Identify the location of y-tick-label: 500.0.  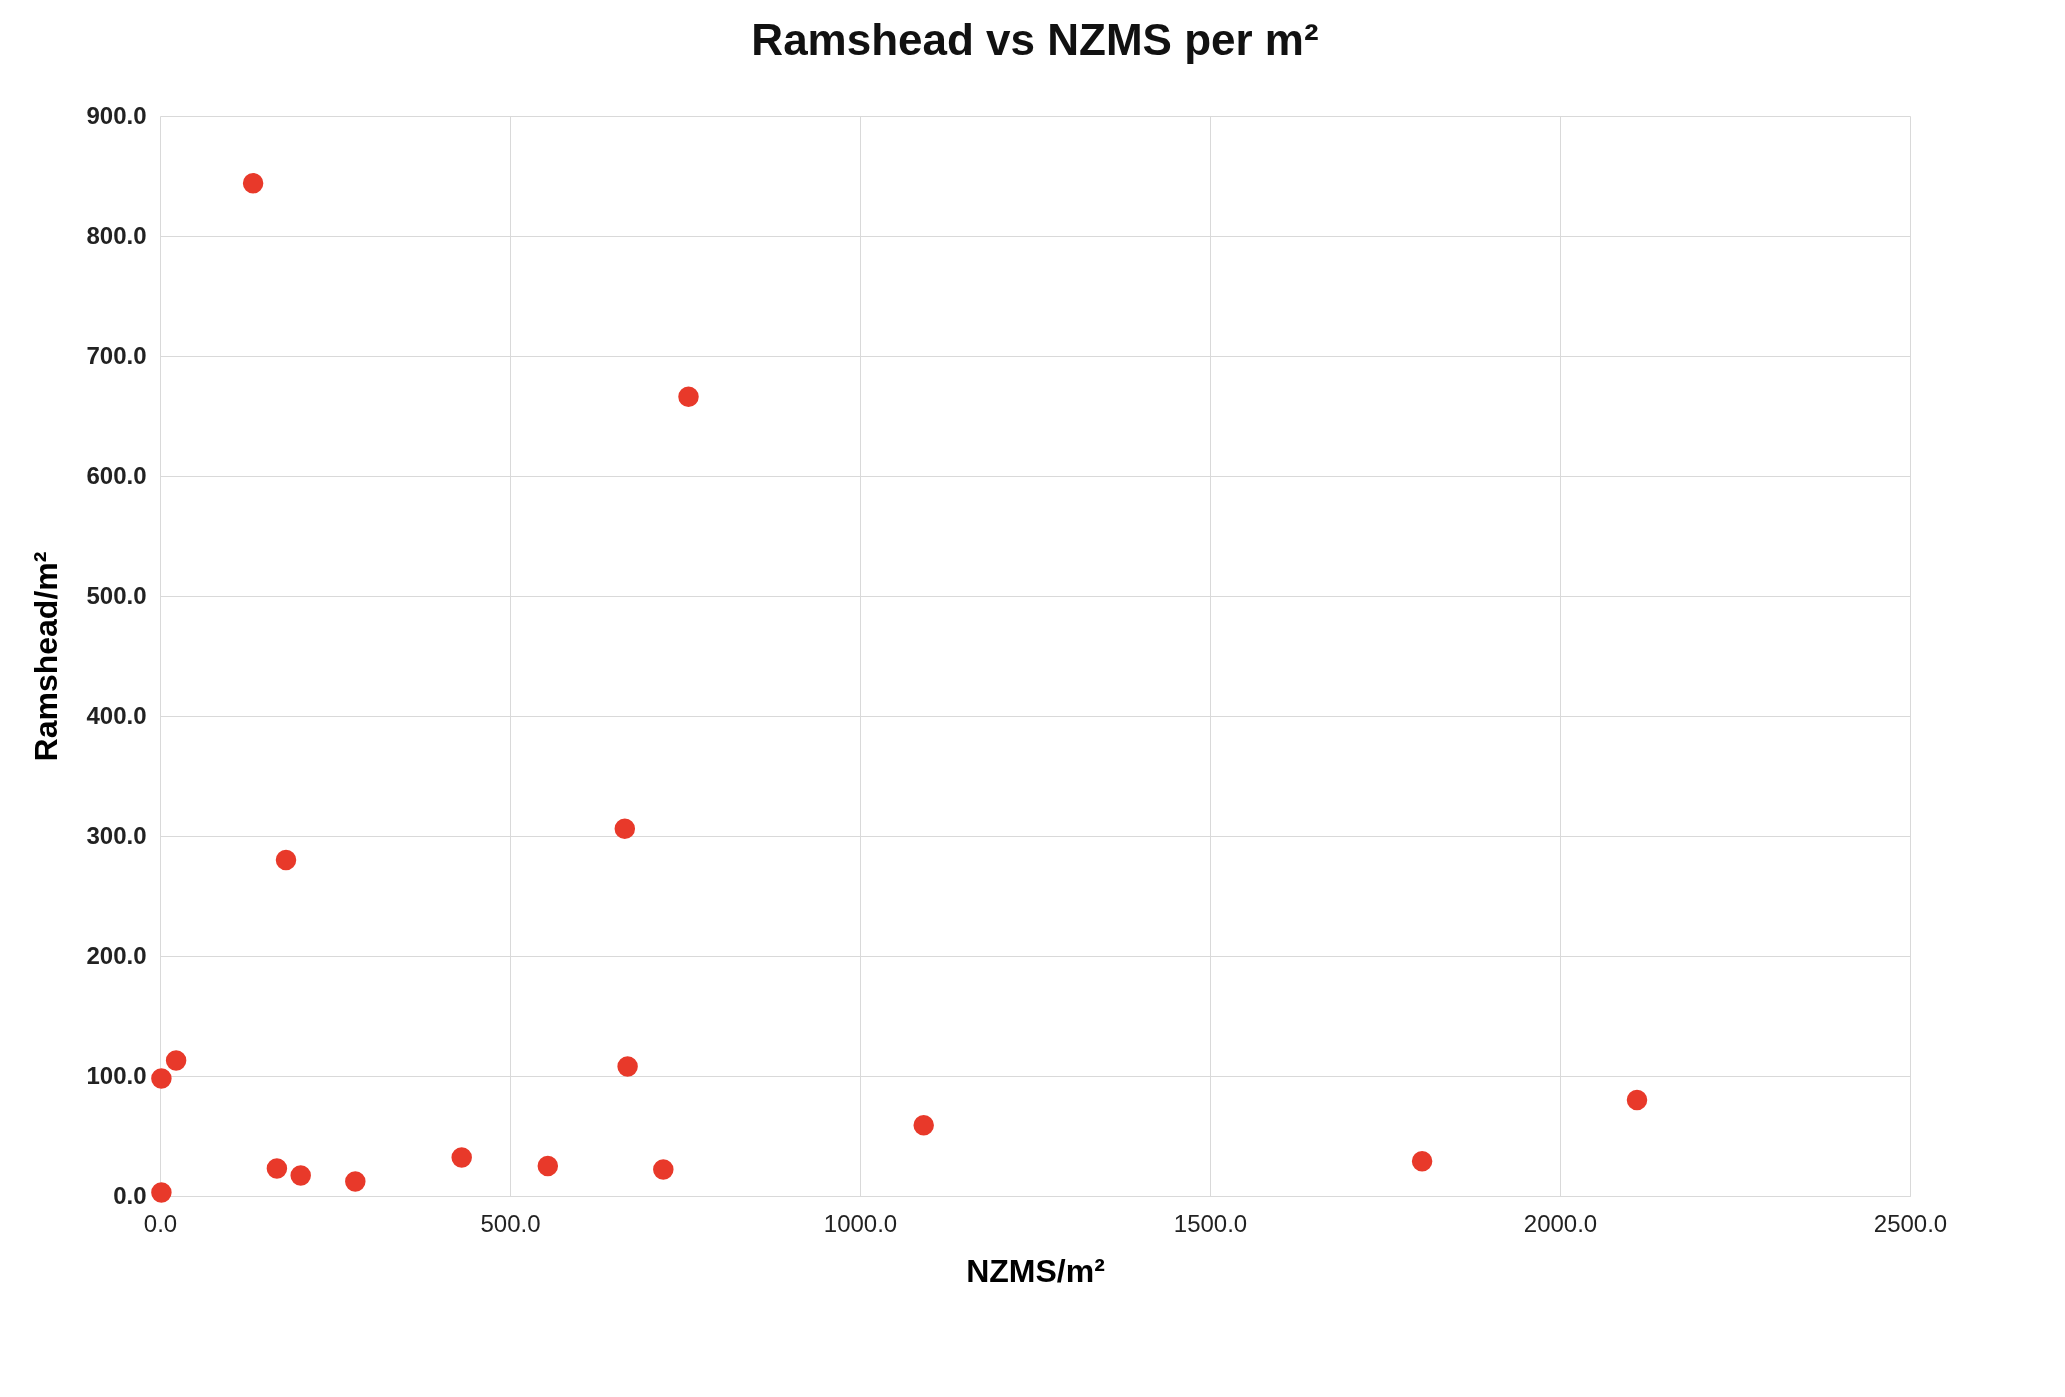
(116, 595).